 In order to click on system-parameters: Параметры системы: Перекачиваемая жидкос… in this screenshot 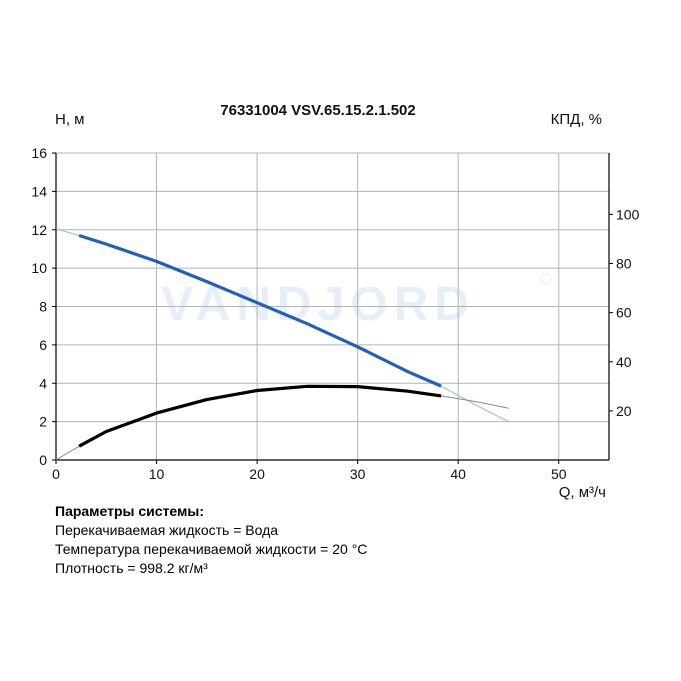, I will do `click(211, 540)`.